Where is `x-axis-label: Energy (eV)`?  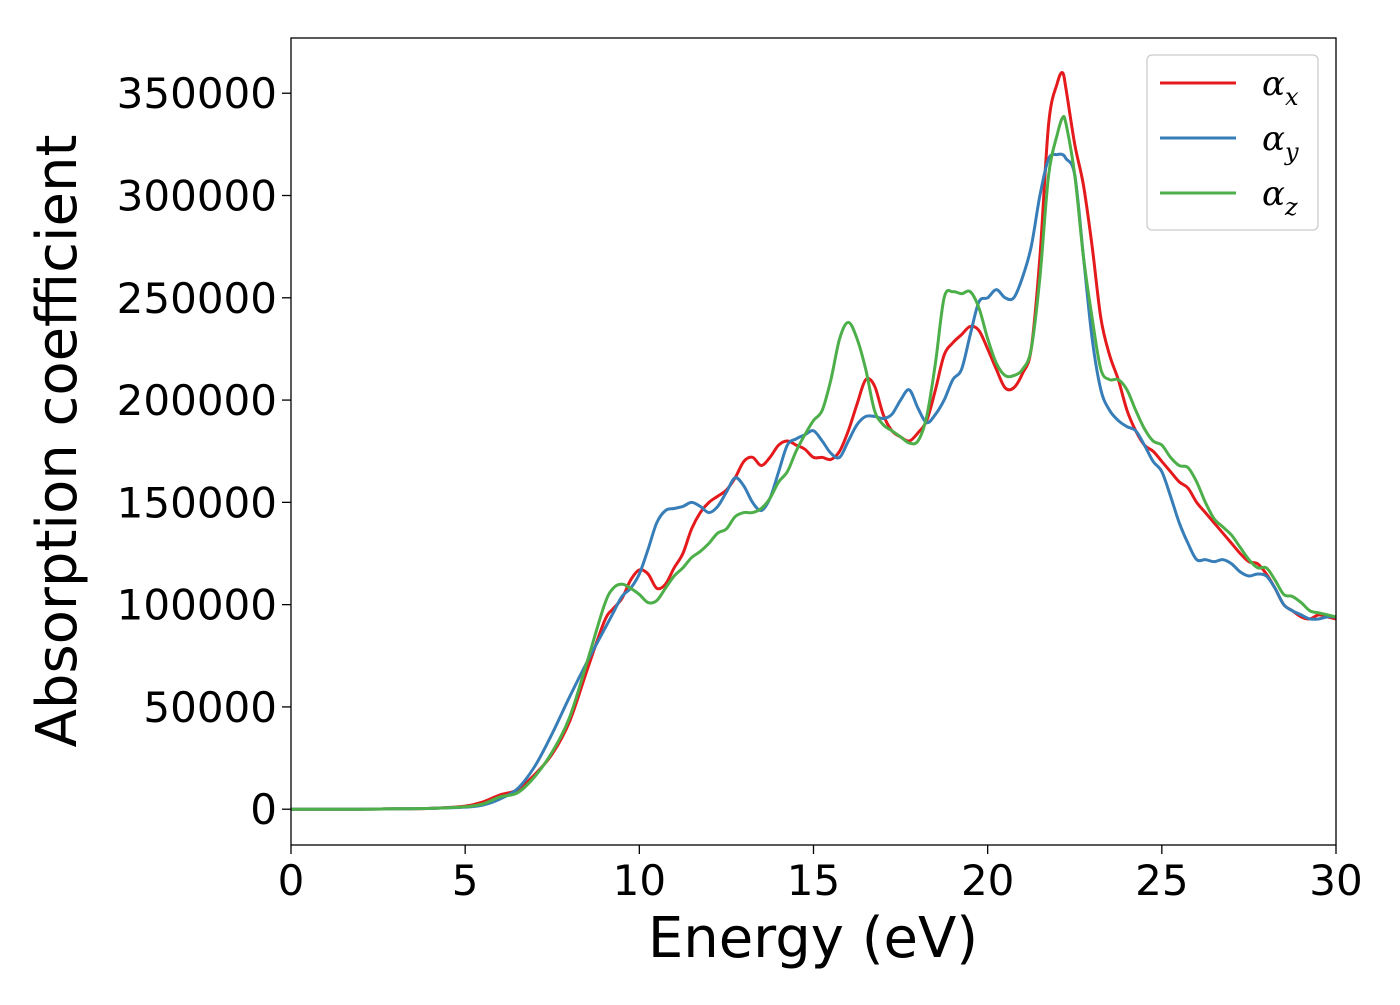 x-axis-label: Energy (eV) is located at coordinates (813, 938).